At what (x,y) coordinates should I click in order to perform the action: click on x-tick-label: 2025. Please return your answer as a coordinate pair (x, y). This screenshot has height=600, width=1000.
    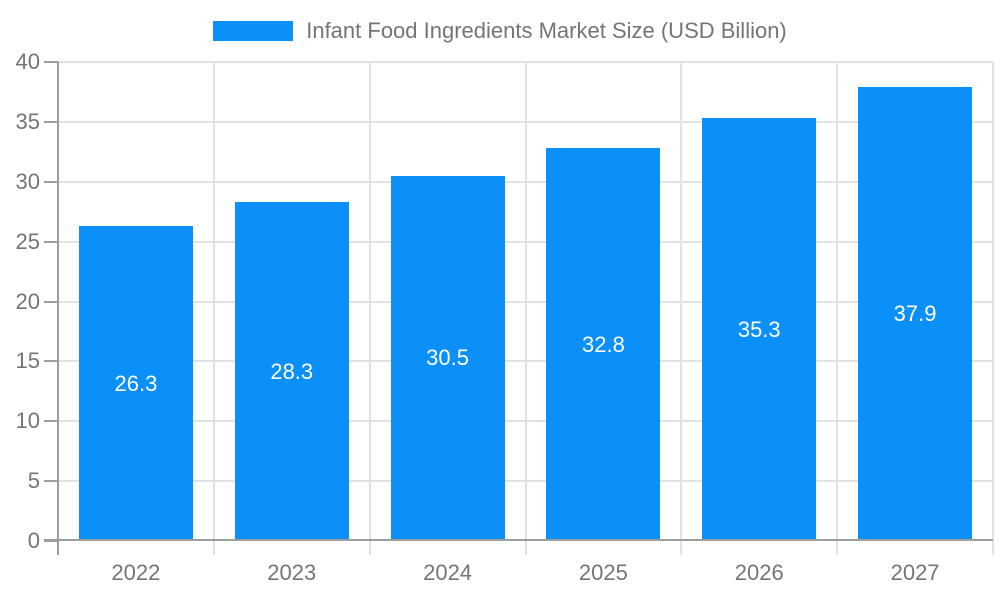
    Looking at the image, I should click on (603, 572).